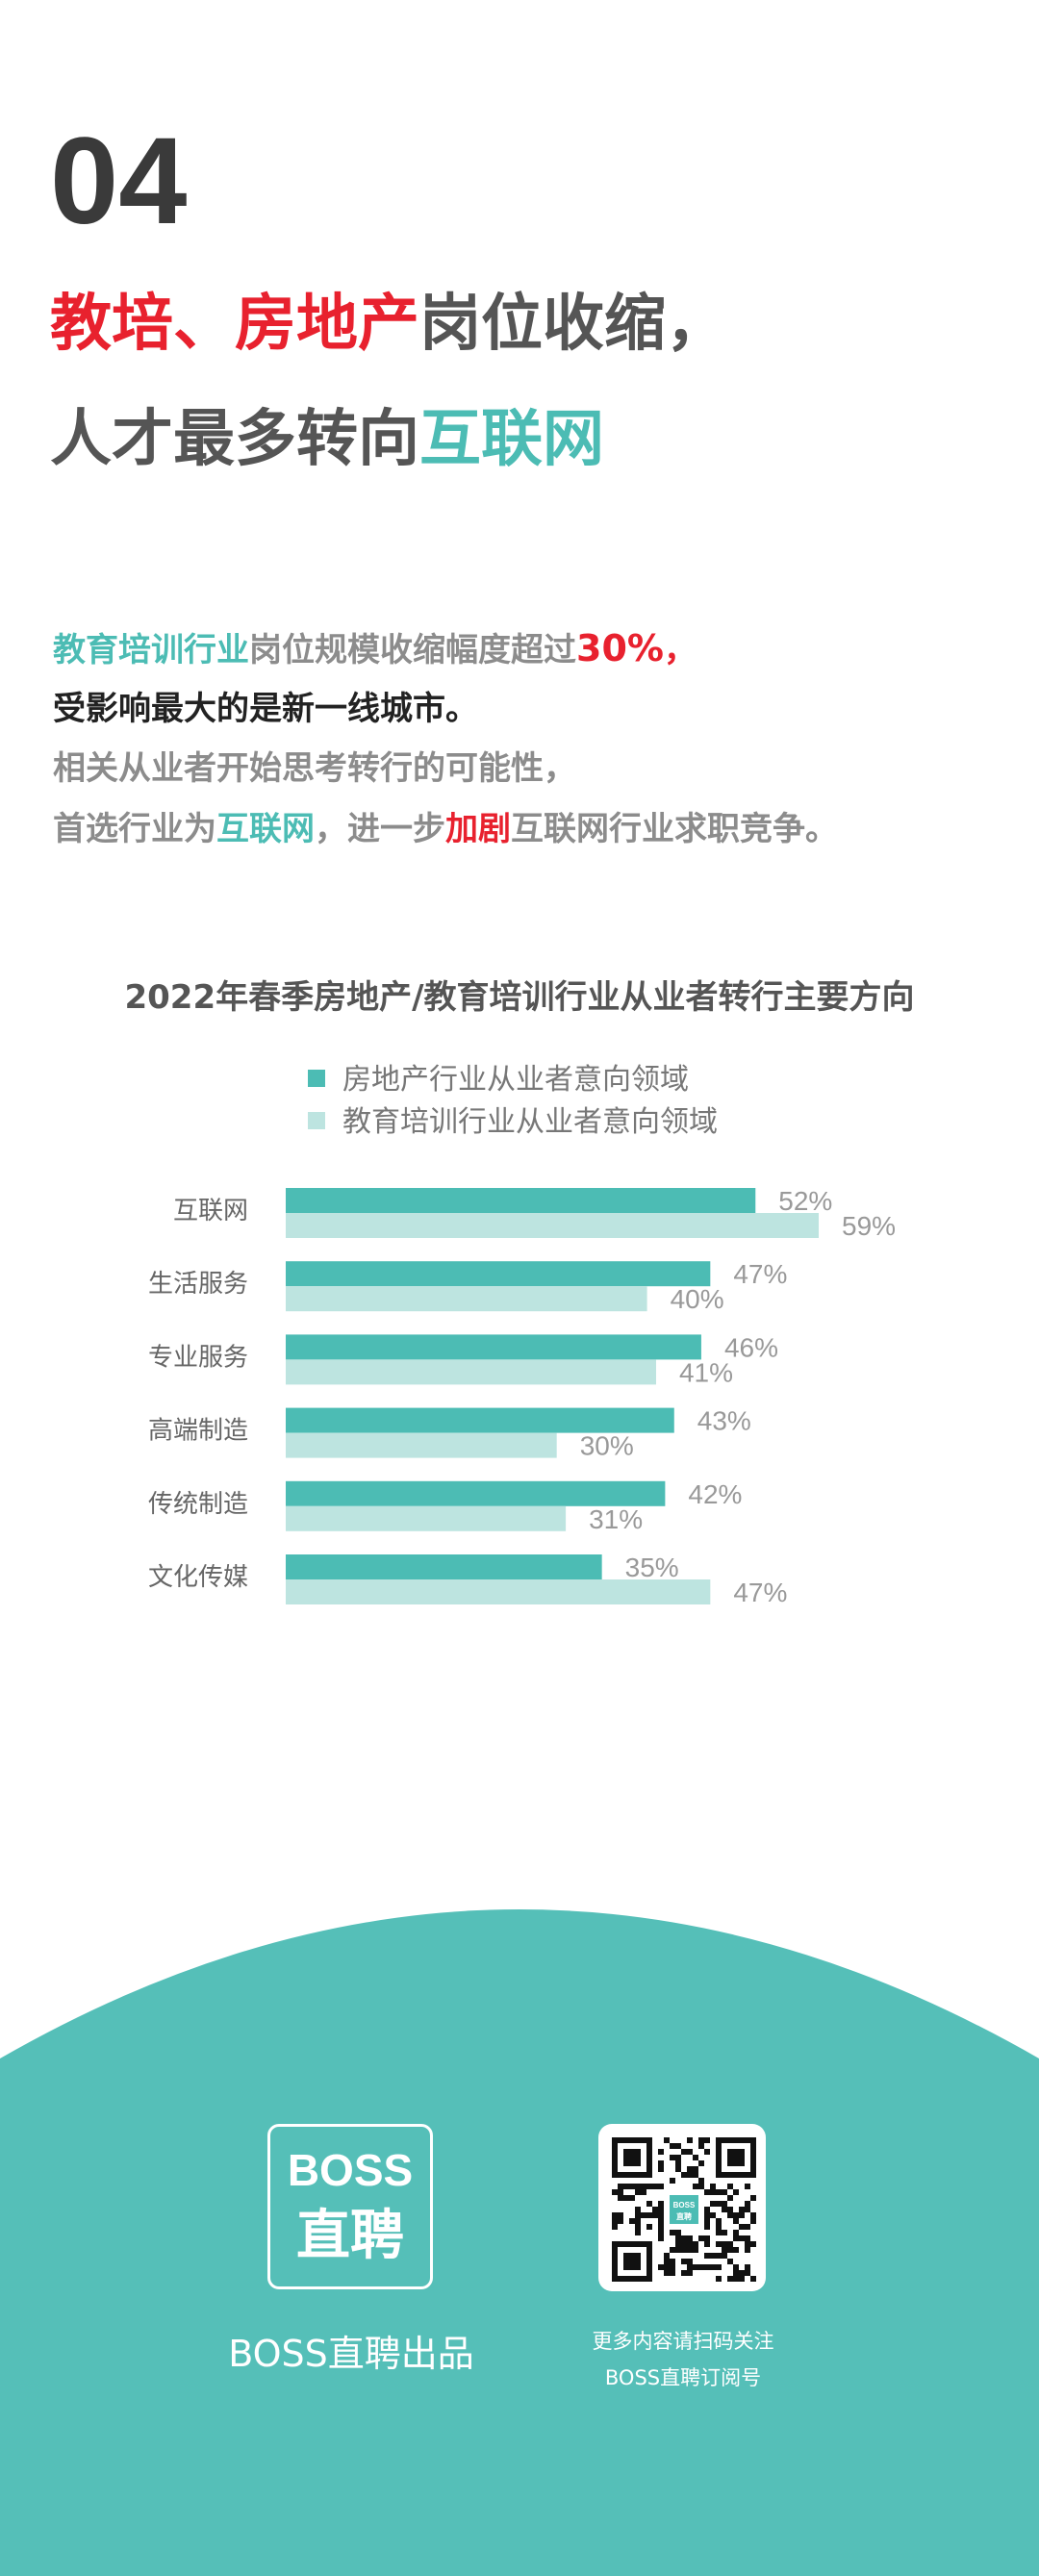 The image size is (1039, 2576). What do you see at coordinates (706, 1372) in the screenshot?
I see `data-label: 41%` at bounding box center [706, 1372].